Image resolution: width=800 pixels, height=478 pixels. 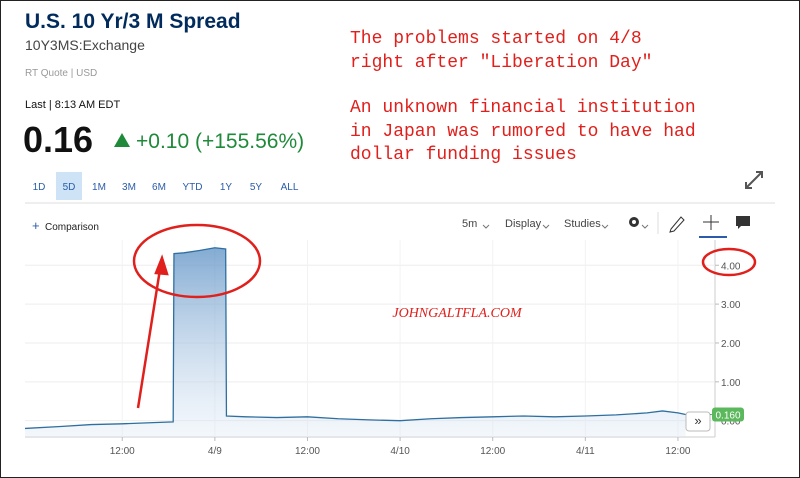 I want to click on range-button: 1M, so click(x=99, y=187).